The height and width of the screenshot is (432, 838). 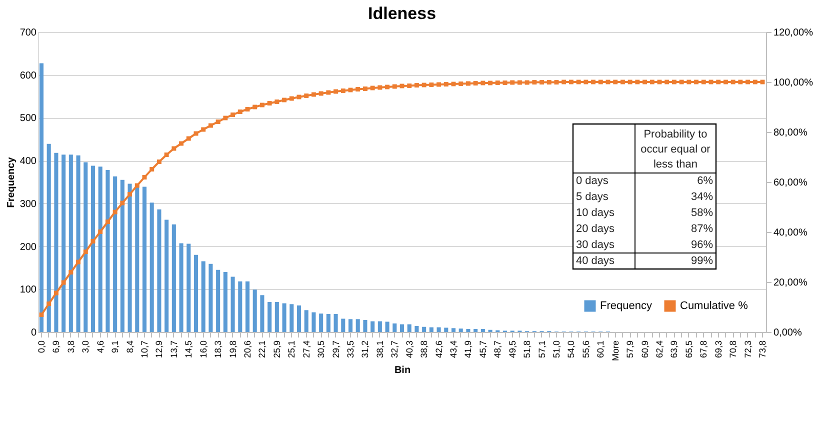 What do you see at coordinates (791, 283) in the screenshot?
I see `y2-tick-label: 20,00%` at bounding box center [791, 283].